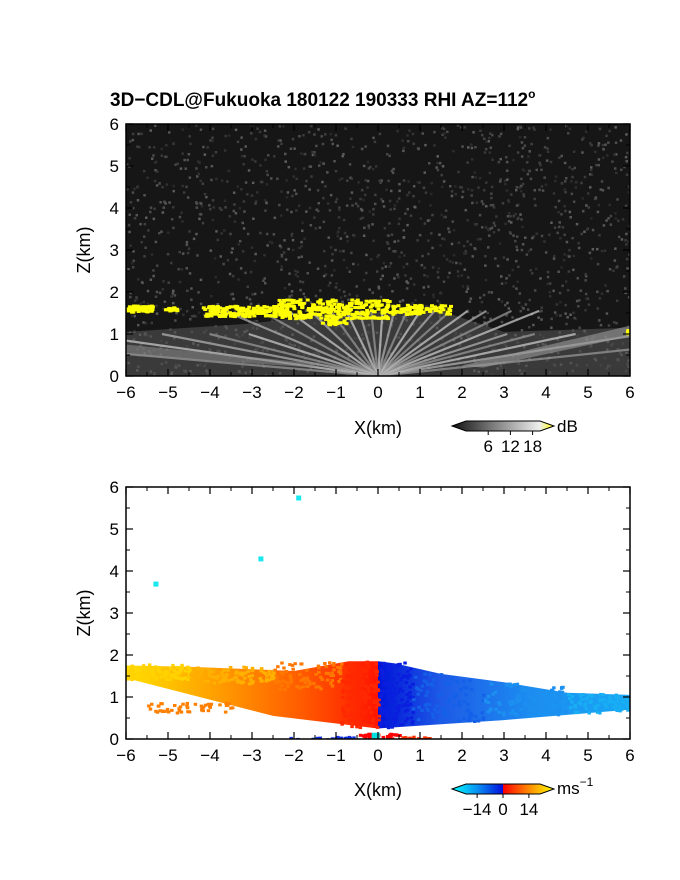 This screenshot has height=880, width=680. I want to click on velocity-x-axis-label: X(km), so click(378, 790).